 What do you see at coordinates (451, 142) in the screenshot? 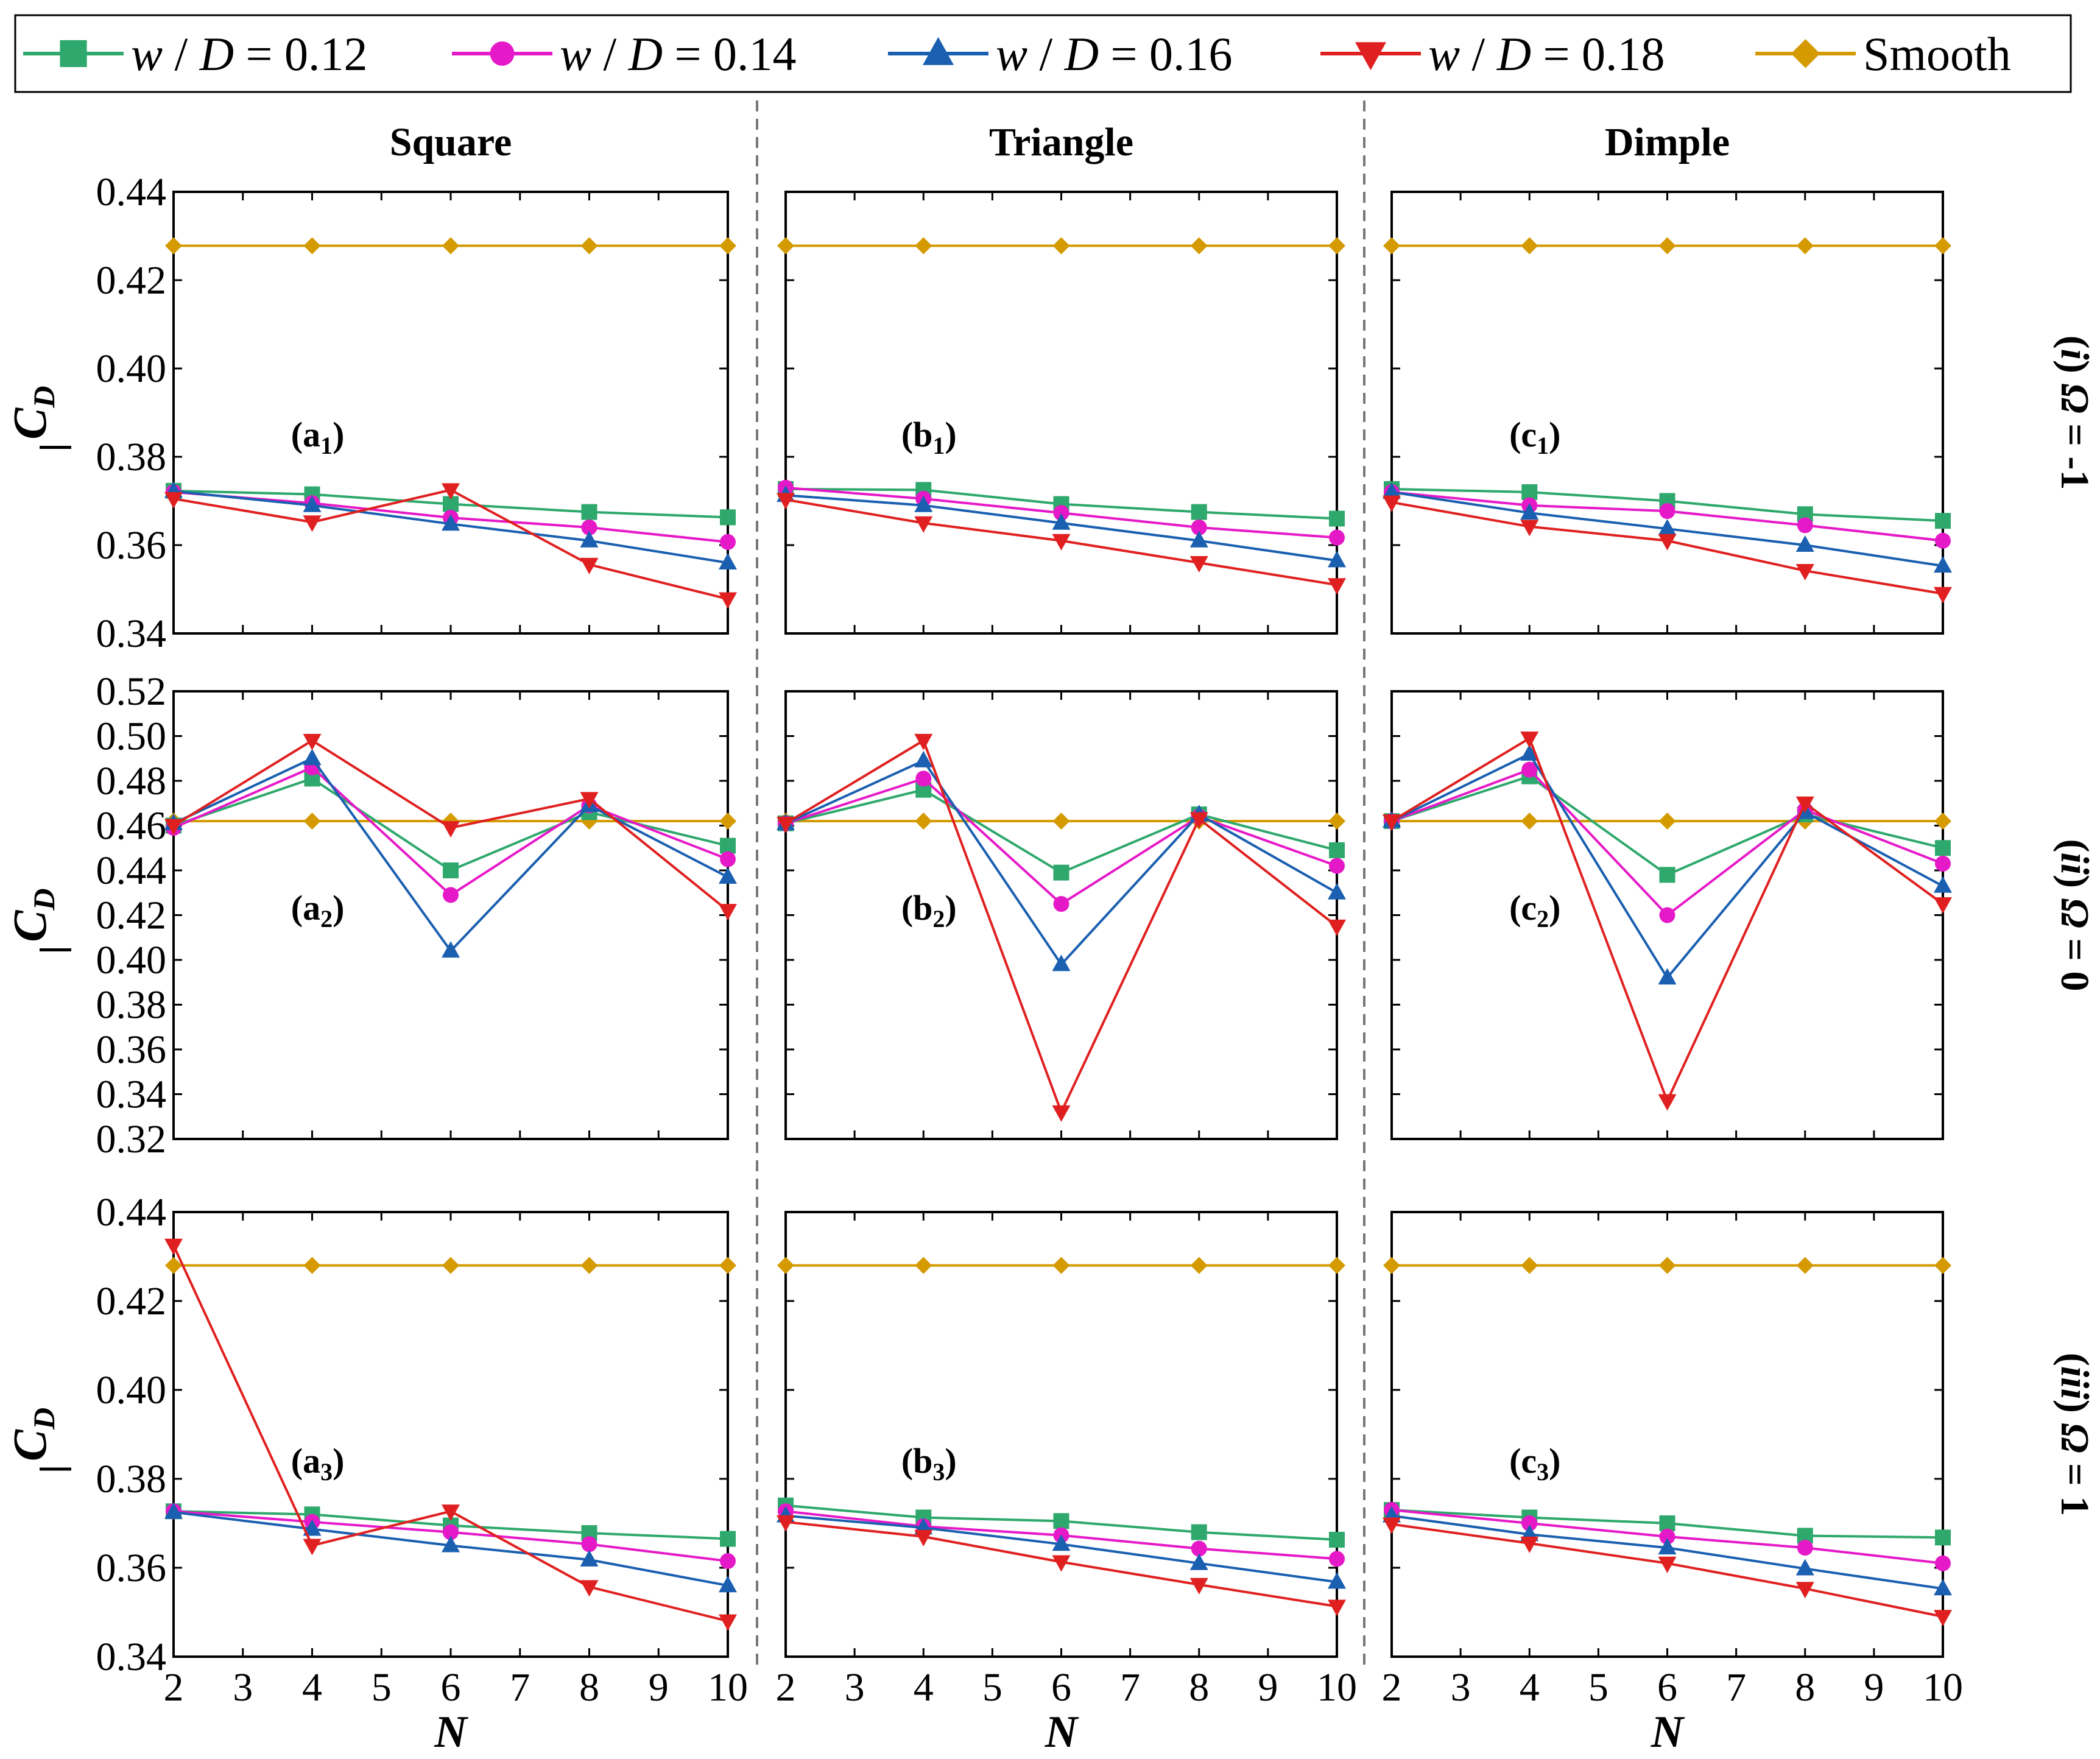
I see `column-title-square: Square` at bounding box center [451, 142].